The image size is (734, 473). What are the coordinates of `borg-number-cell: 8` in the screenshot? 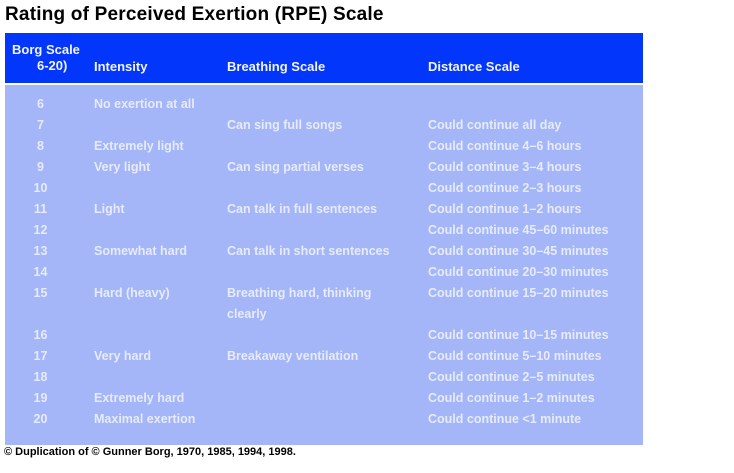 It's located at (40, 146).